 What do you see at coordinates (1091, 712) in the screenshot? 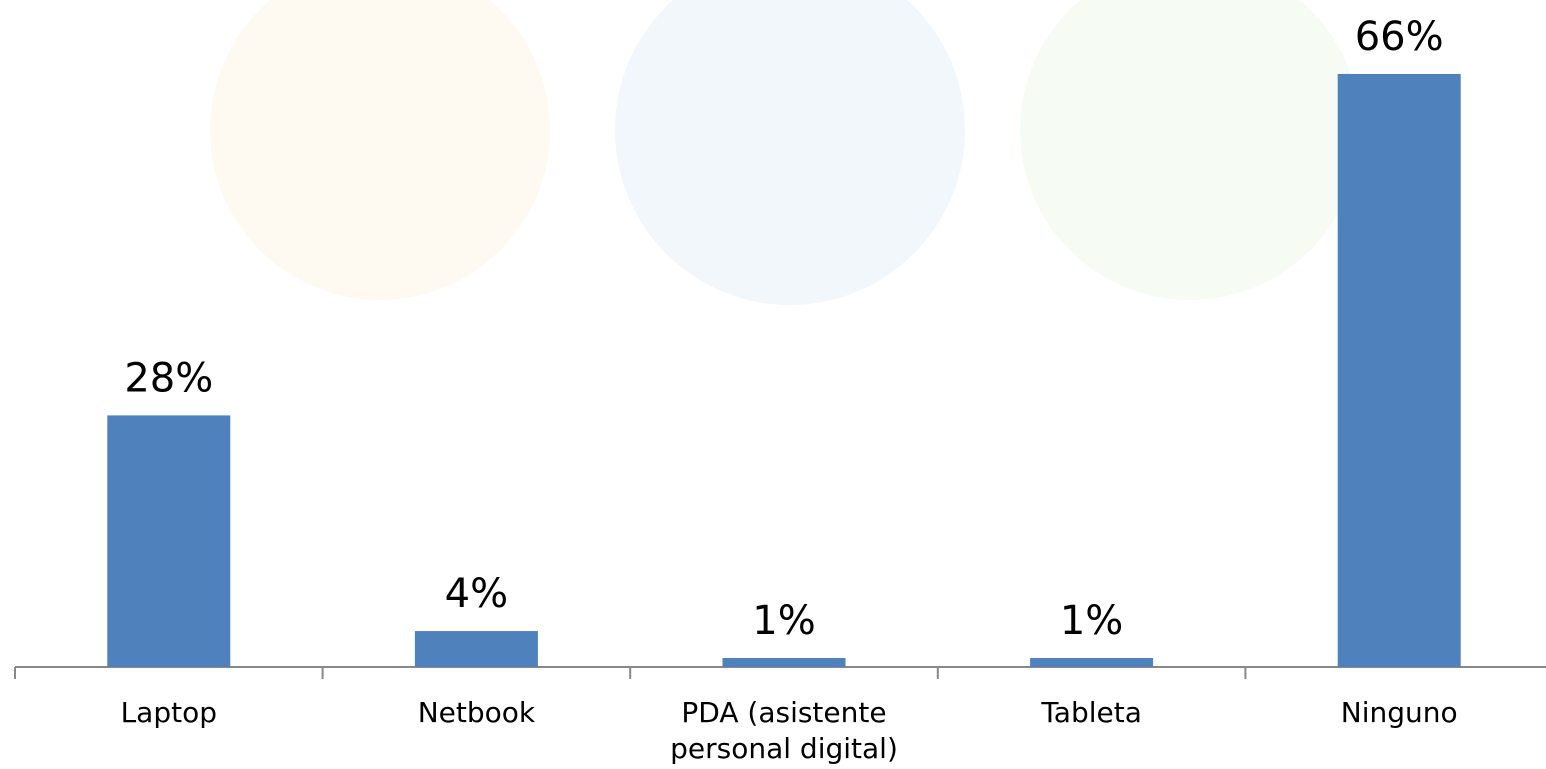
I see `x-tick-label: Tableta` at bounding box center [1091, 712].